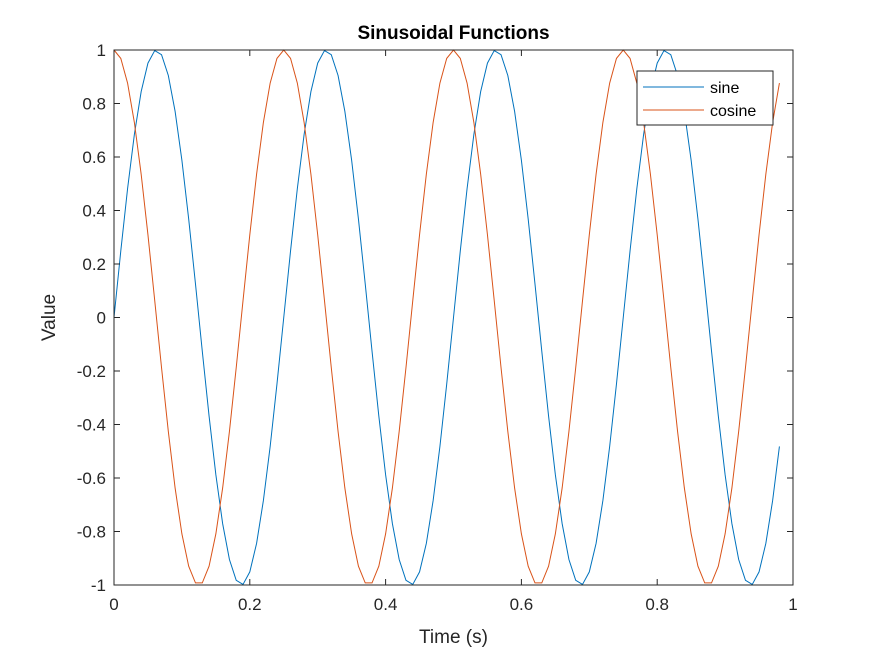 The width and height of the screenshot is (875, 656). What do you see at coordinates (724, 88) in the screenshot?
I see `legend-label-sine: sine` at bounding box center [724, 88].